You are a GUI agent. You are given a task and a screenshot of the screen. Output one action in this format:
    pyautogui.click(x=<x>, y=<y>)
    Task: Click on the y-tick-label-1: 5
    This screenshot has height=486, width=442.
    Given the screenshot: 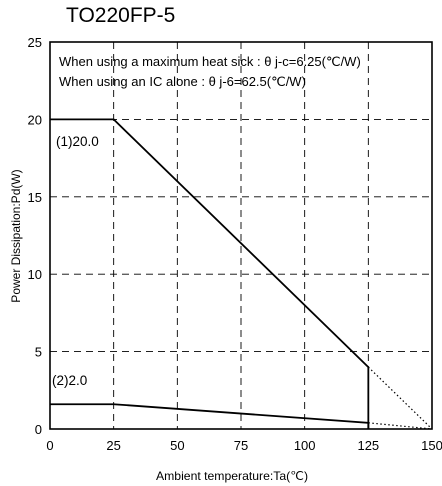 What is the action you would take?
    pyautogui.click(x=38, y=352)
    